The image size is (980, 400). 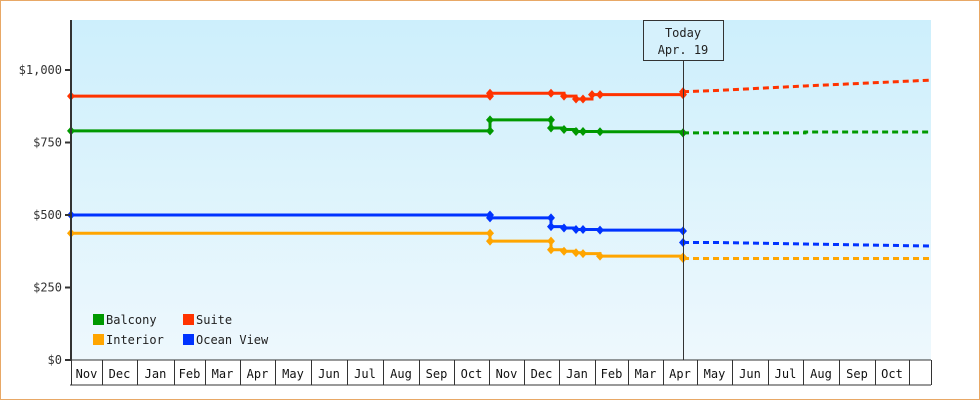 I want to click on today-label: Today, so click(x=683, y=33).